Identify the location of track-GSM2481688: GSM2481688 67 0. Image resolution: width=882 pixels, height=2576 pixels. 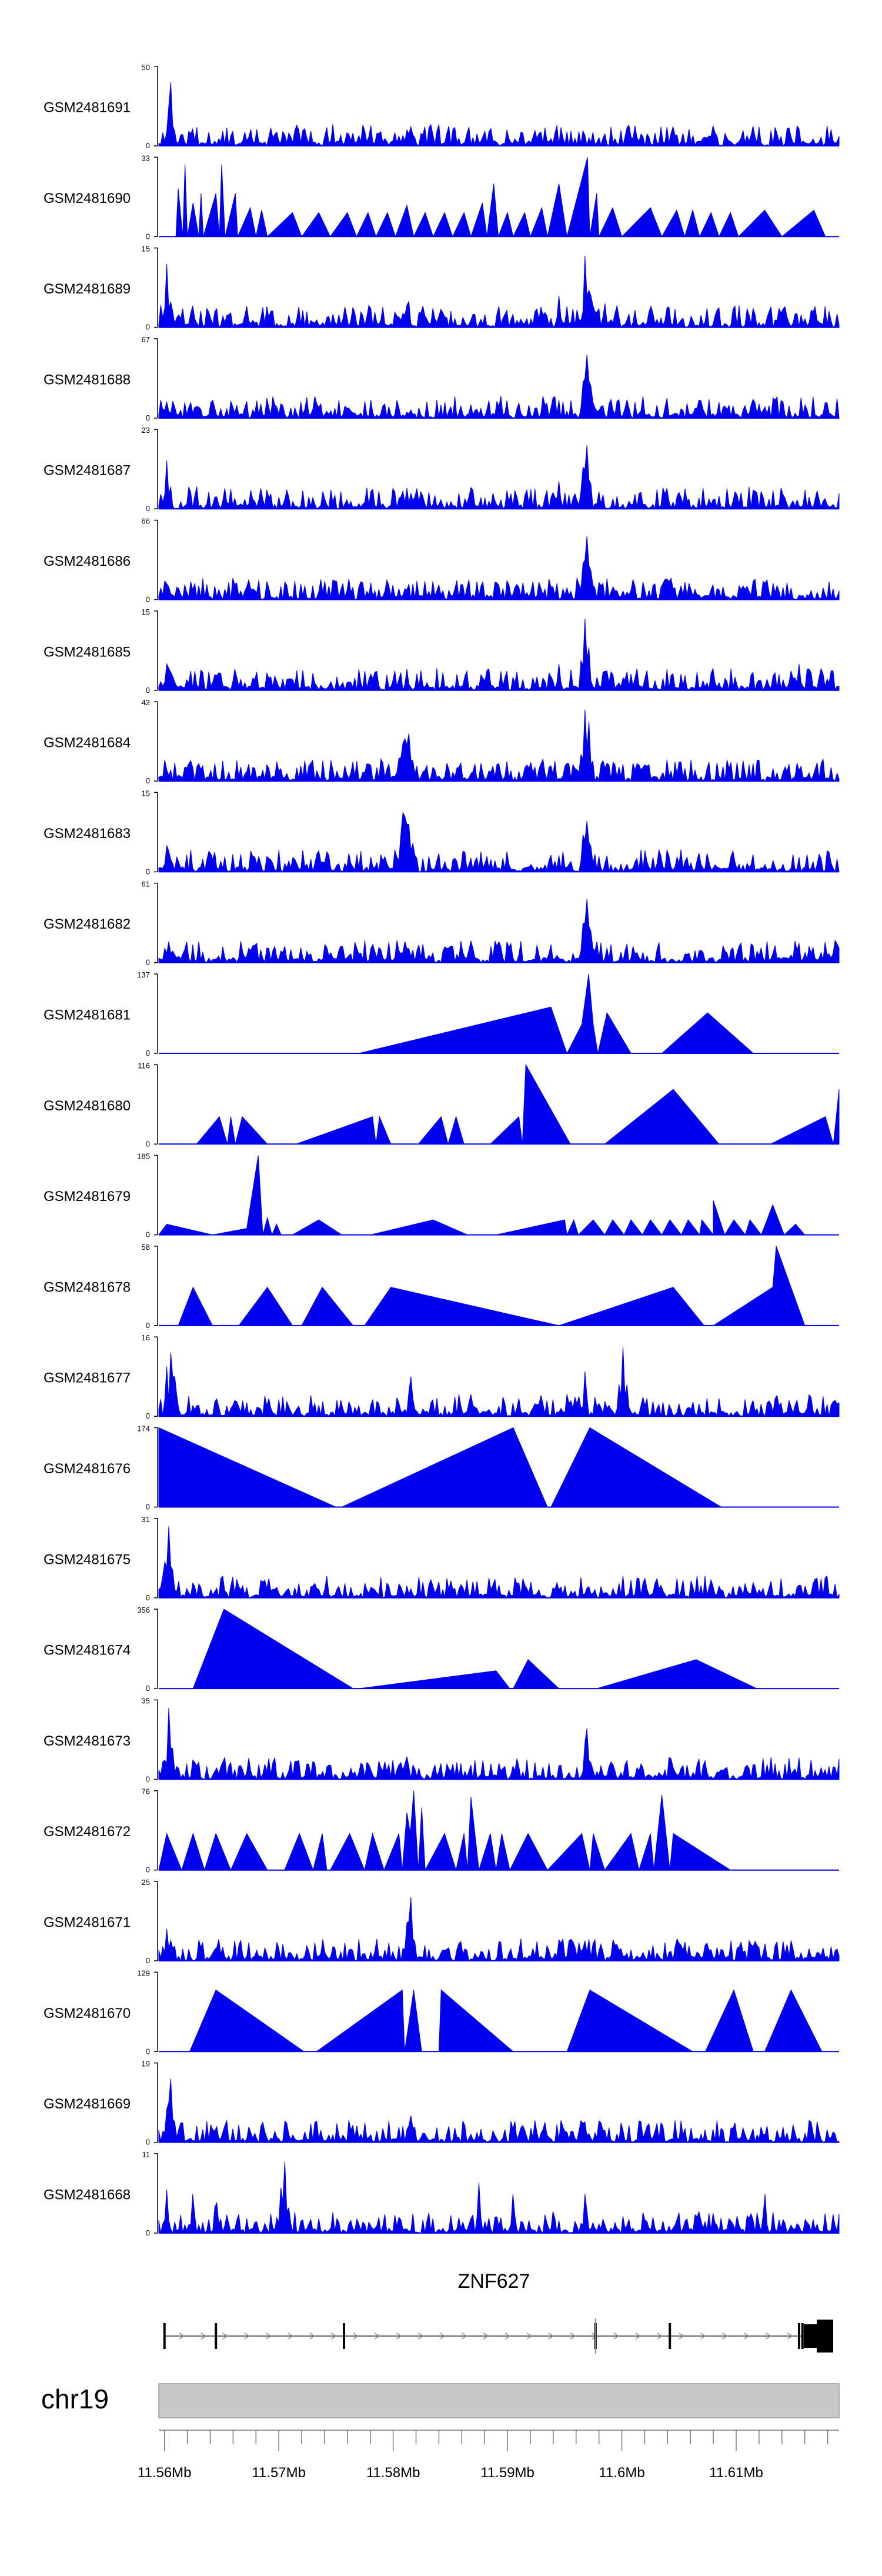
(442, 378).